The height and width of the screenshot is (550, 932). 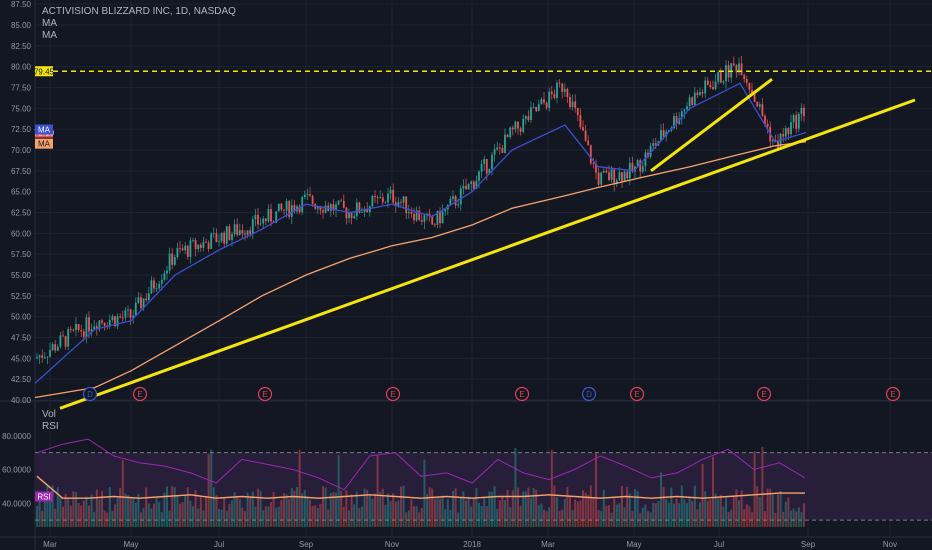 I want to click on ma-short-tag-bg, so click(x=44, y=129).